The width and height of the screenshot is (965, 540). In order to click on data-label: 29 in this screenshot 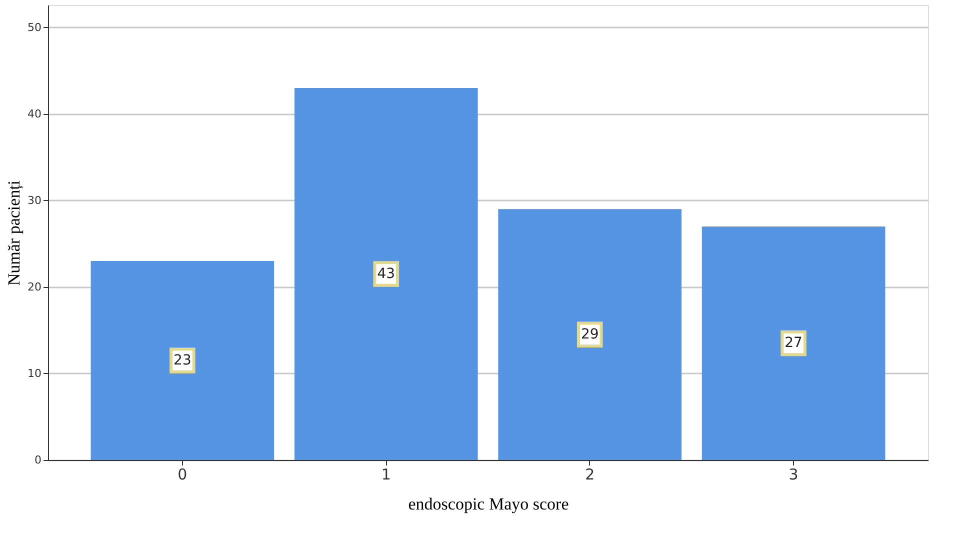, I will do `click(589, 334)`.